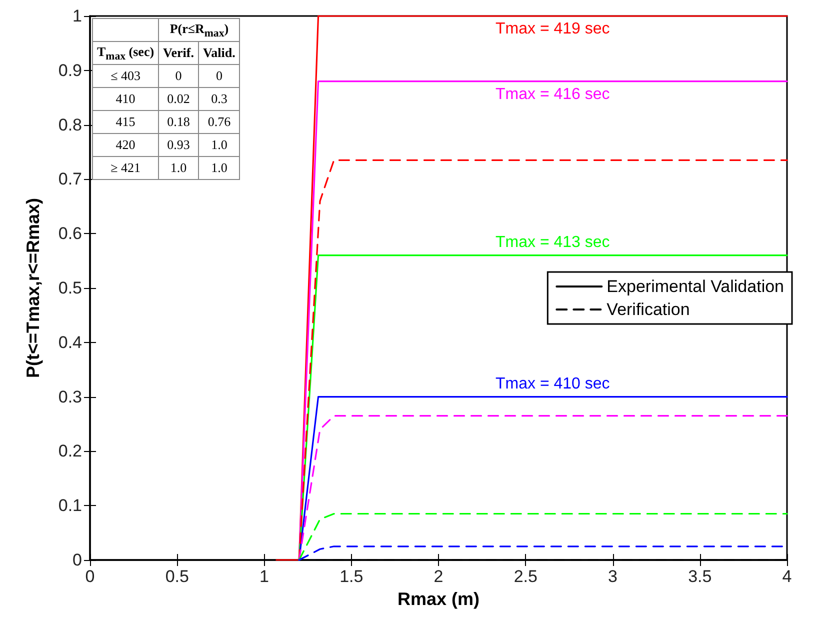 The image size is (820, 618). What do you see at coordinates (219, 53) in the screenshot?
I see `annotation: Valid.` at bounding box center [219, 53].